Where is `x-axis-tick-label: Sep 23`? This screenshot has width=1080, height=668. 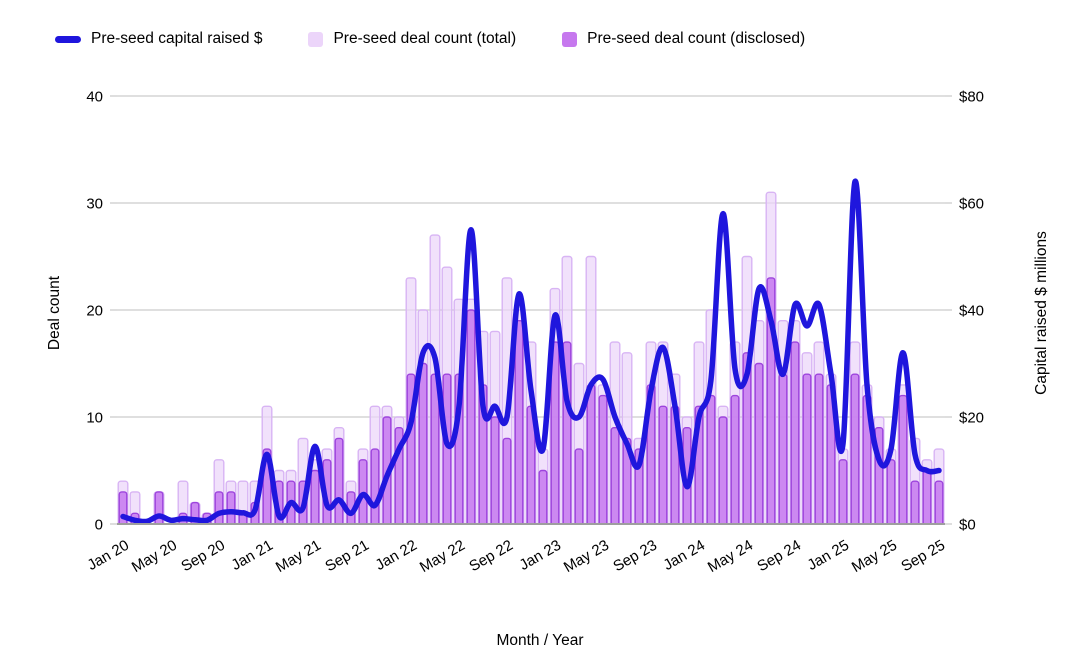
x-axis-tick-label: Sep 23 is located at coordinates (635, 556).